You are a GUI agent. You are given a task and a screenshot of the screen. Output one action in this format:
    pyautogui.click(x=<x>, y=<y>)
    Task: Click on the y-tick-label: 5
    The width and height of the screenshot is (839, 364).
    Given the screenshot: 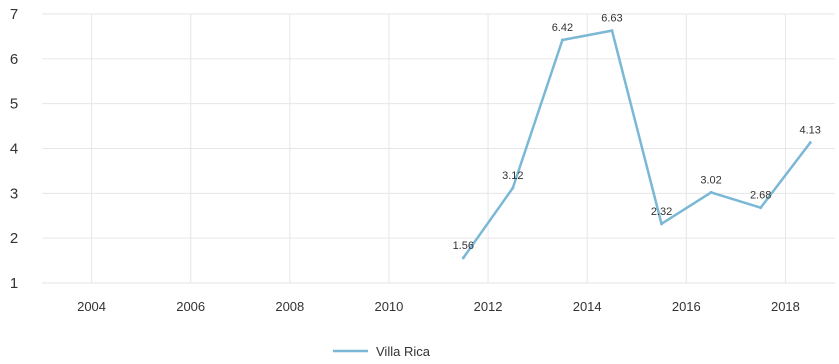 What is the action you would take?
    pyautogui.click(x=14, y=104)
    